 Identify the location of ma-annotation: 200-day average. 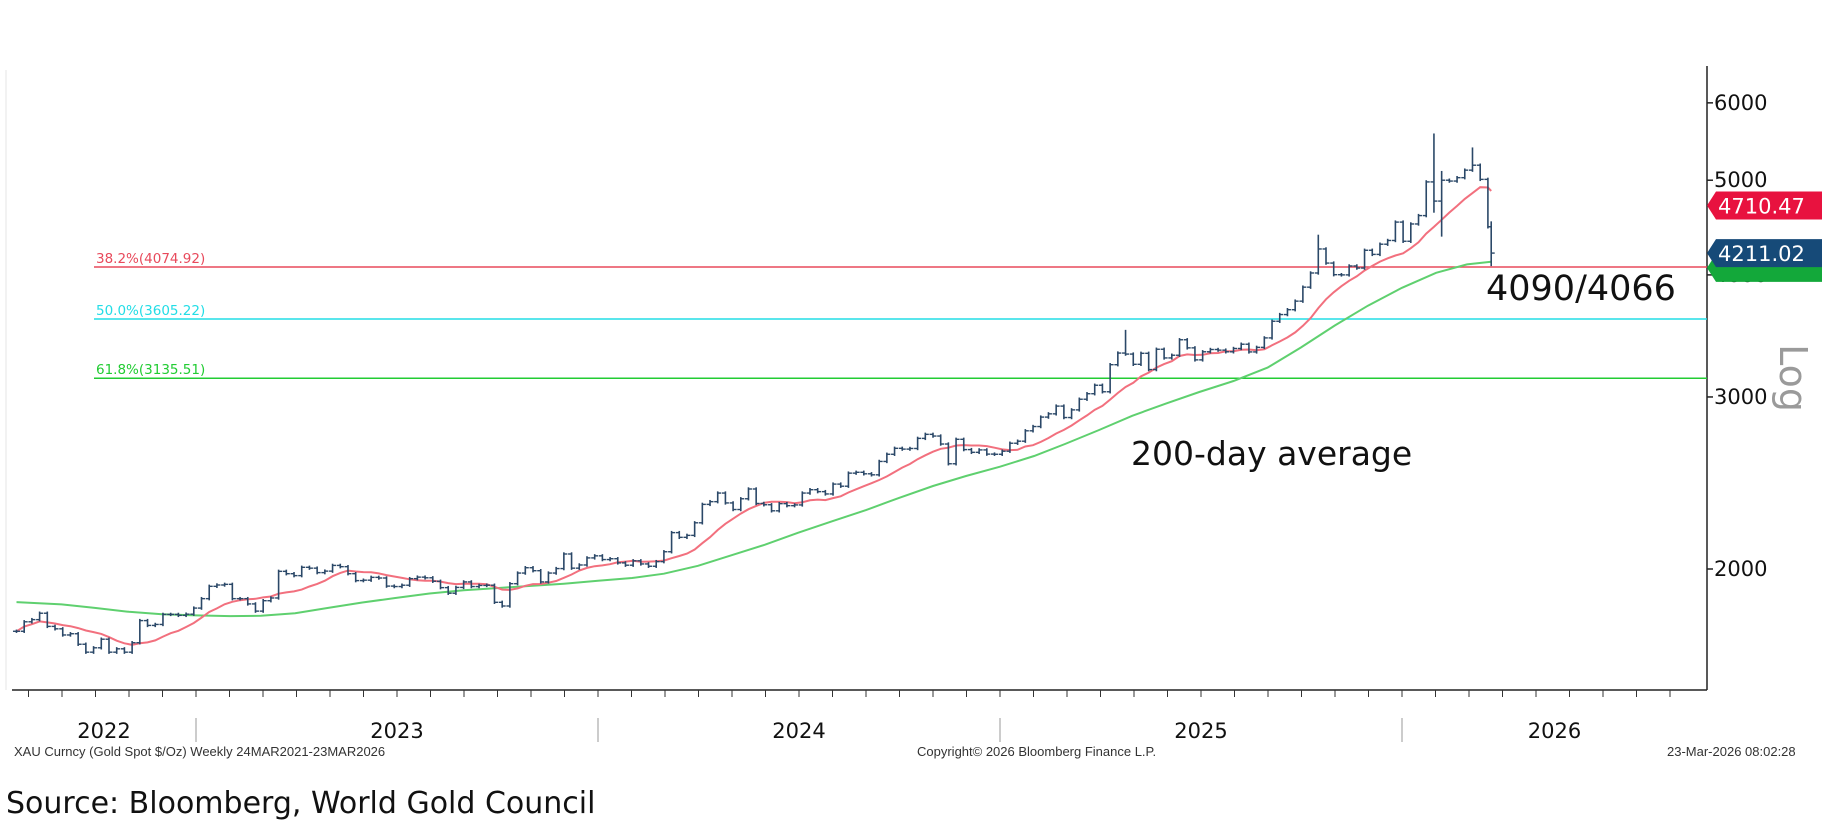
(1271, 453).